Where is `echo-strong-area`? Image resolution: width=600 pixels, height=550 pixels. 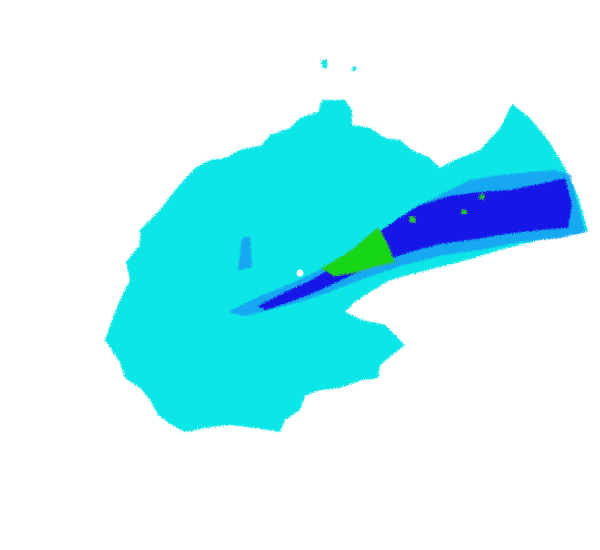
echo-strong-area is located at coordinates (403, 235).